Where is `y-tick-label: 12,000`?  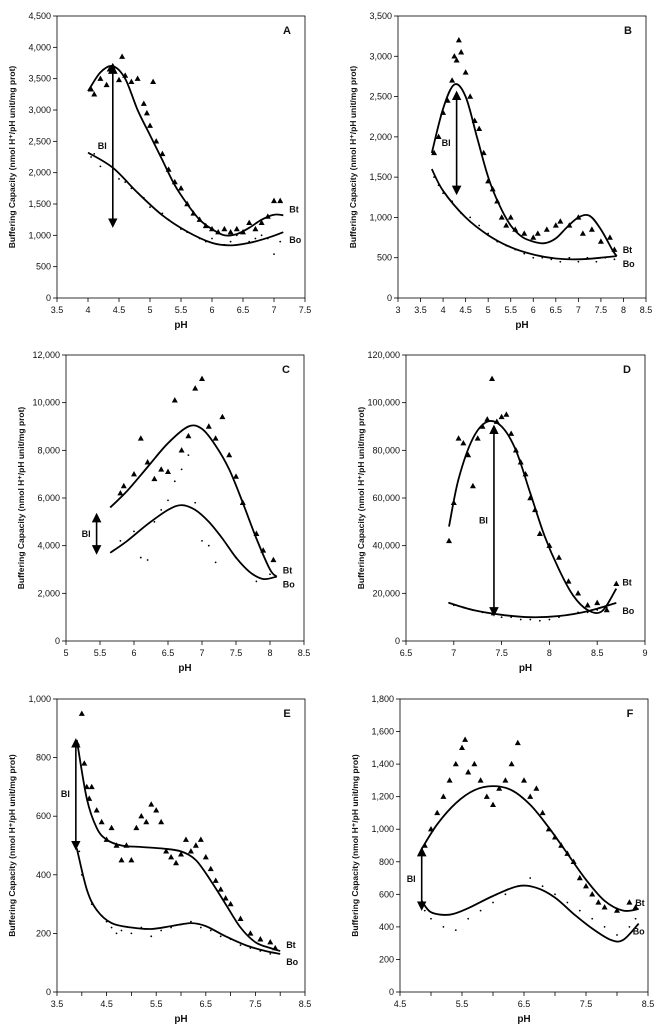 y-tick-label: 12,000 is located at coordinates (46, 355).